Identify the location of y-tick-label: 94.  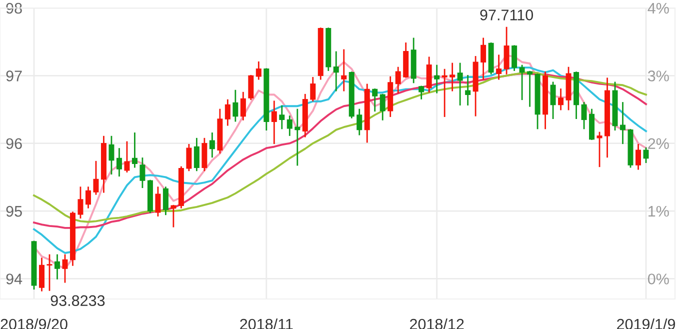
(14, 279).